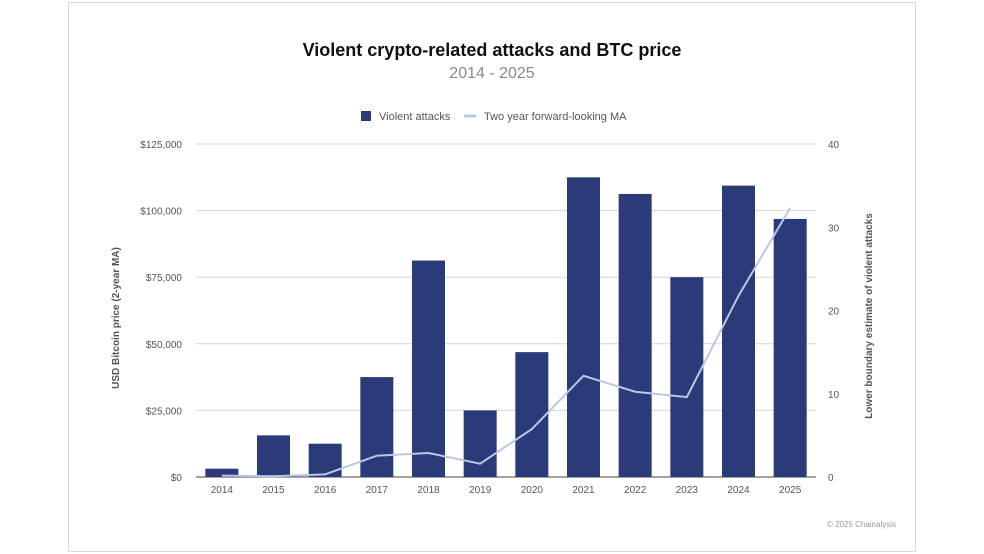  I want to click on left-tick-label: $100,000, so click(161, 212).